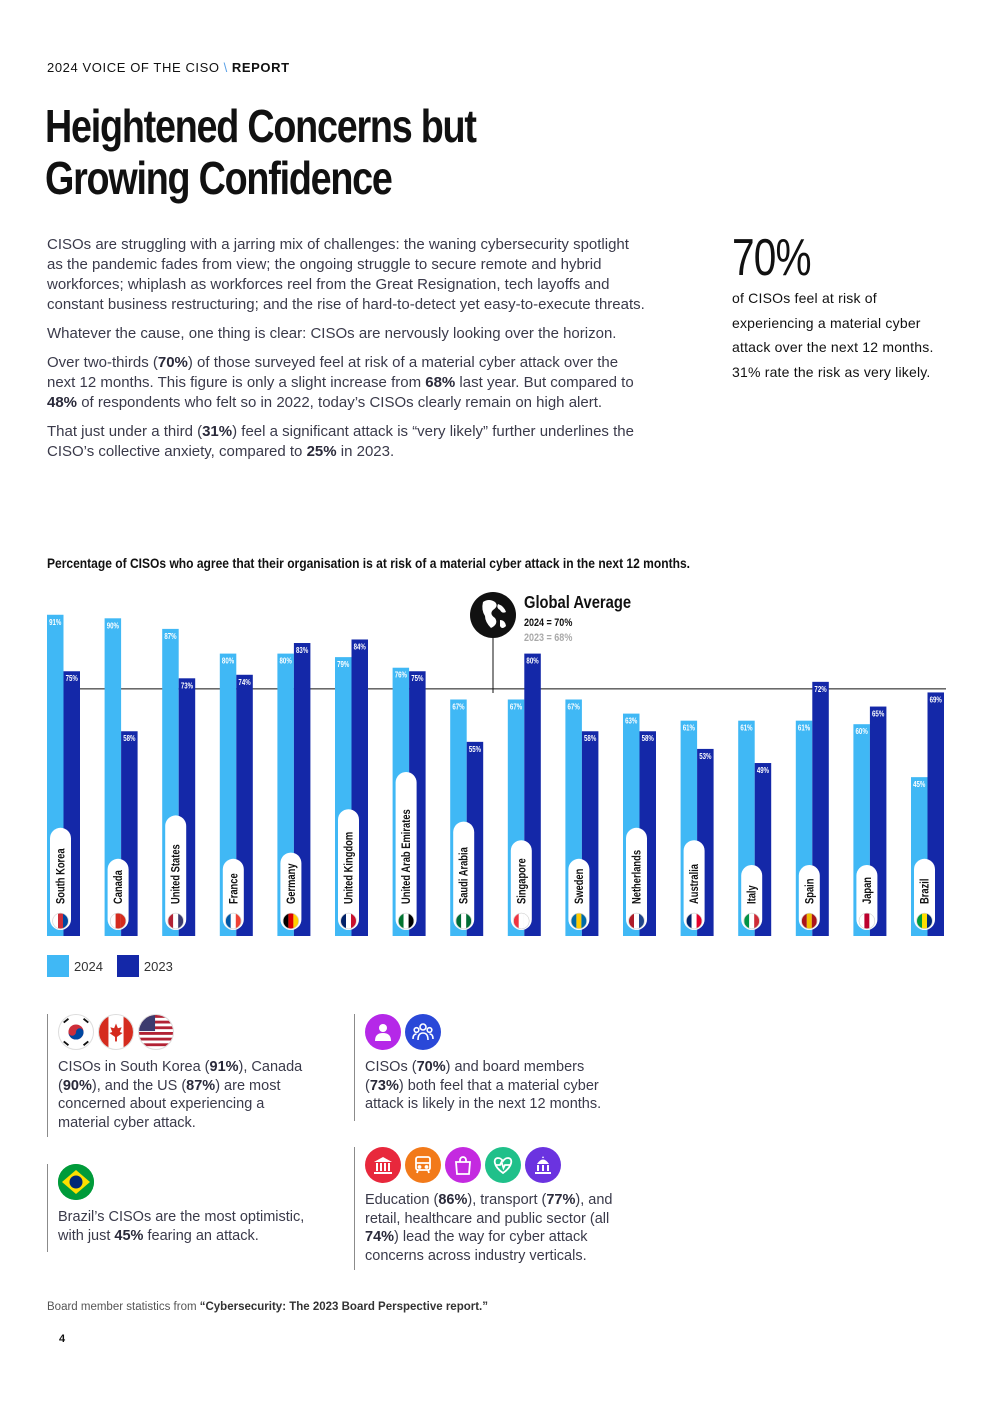 The height and width of the screenshot is (1403, 992). Describe the element at coordinates (867, 890) in the screenshot. I see `country-label-japan: Japan` at that location.